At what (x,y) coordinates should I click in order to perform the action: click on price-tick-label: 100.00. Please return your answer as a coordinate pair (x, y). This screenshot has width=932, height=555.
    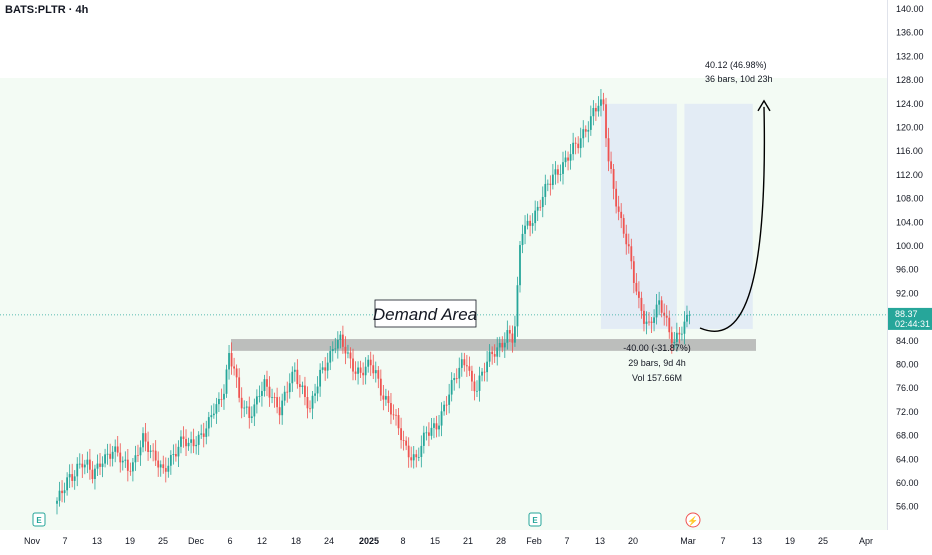
    Looking at the image, I should click on (910, 246).